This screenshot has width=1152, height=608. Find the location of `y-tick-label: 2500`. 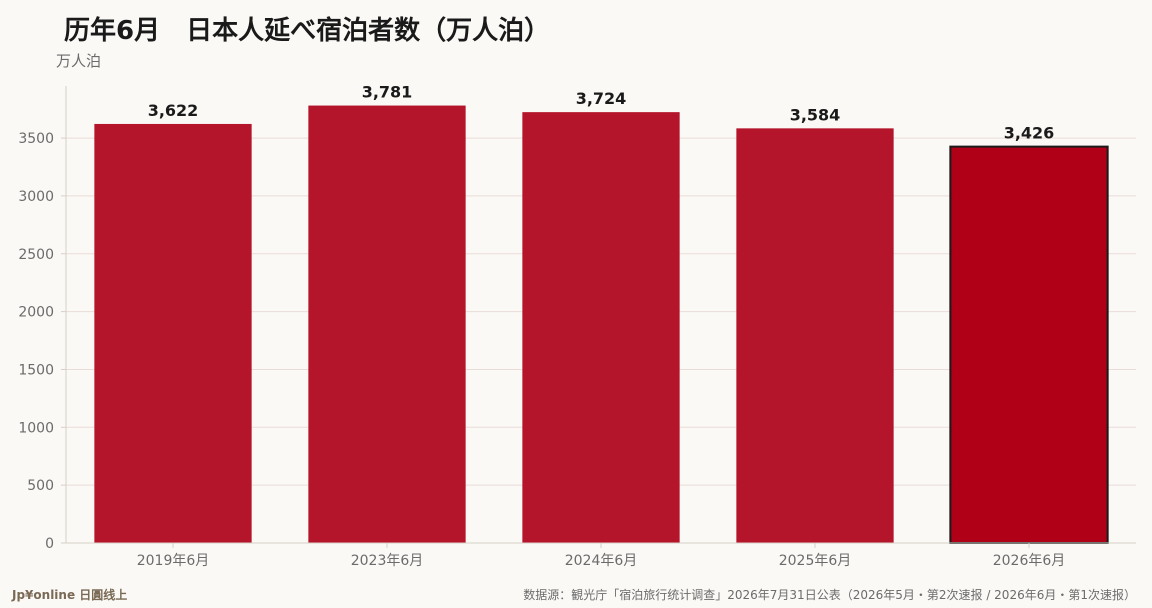

y-tick-label: 2500 is located at coordinates (36, 255).